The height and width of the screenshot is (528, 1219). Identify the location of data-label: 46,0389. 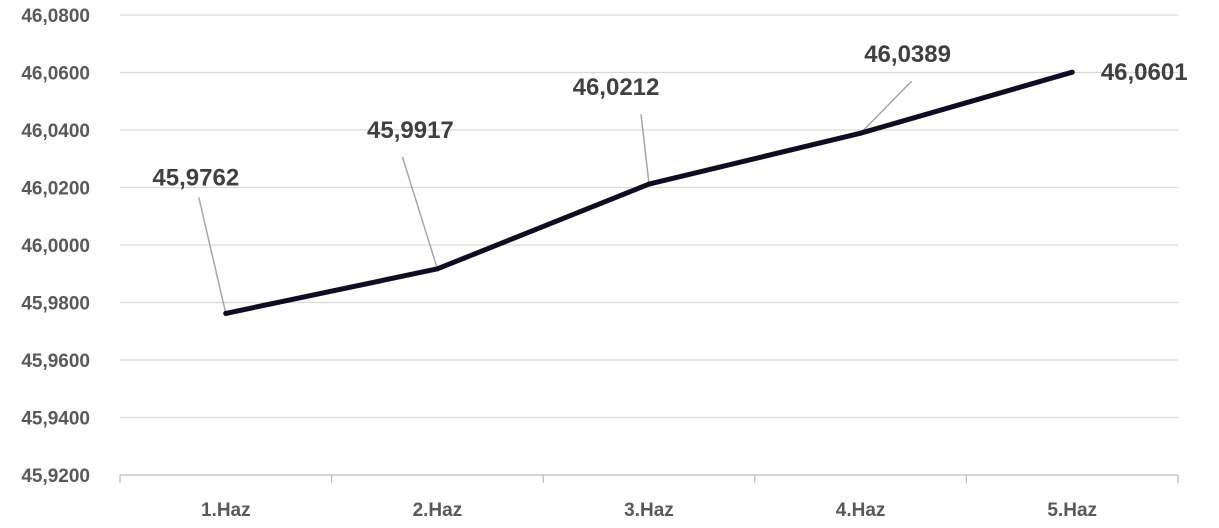
(907, 54).